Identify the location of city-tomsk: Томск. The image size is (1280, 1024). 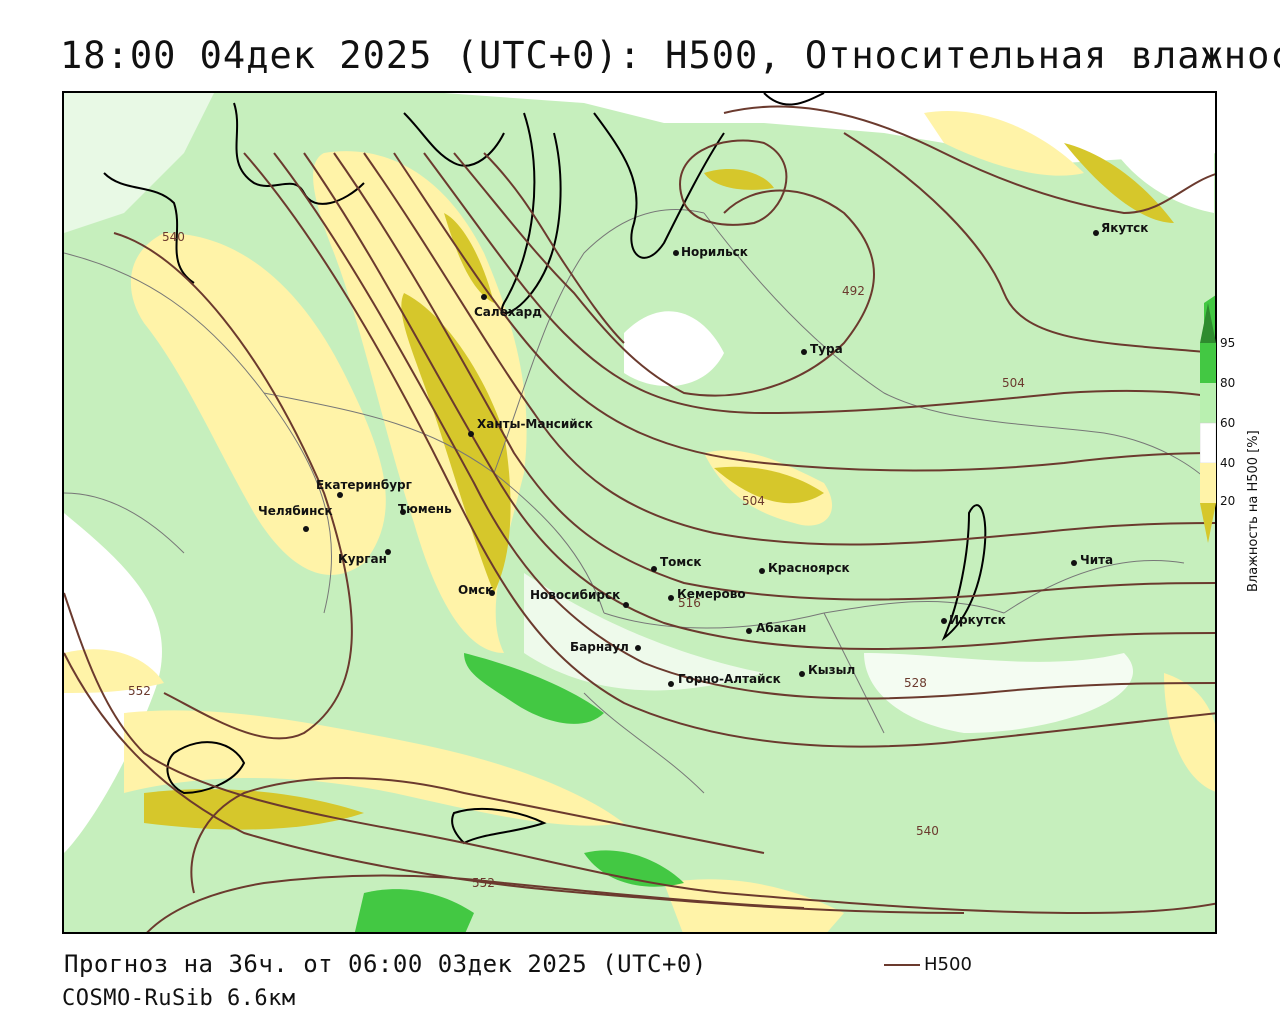
(676, 563).